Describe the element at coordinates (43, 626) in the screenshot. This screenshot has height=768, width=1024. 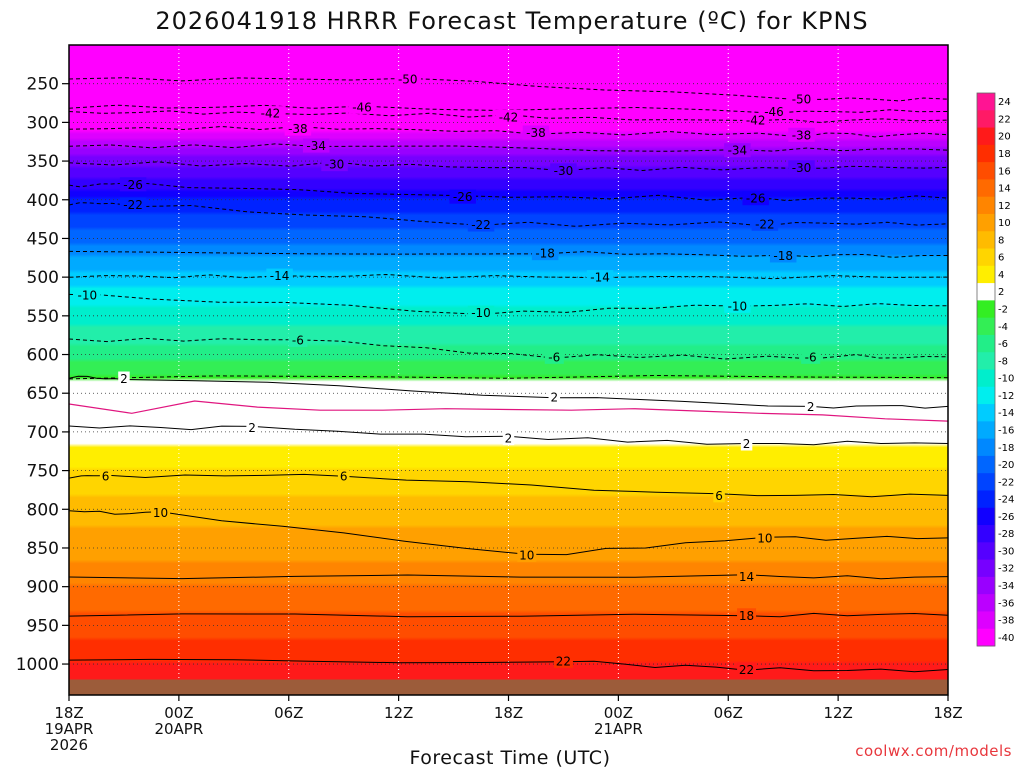
I see `y-tick-label: 950` at that location.